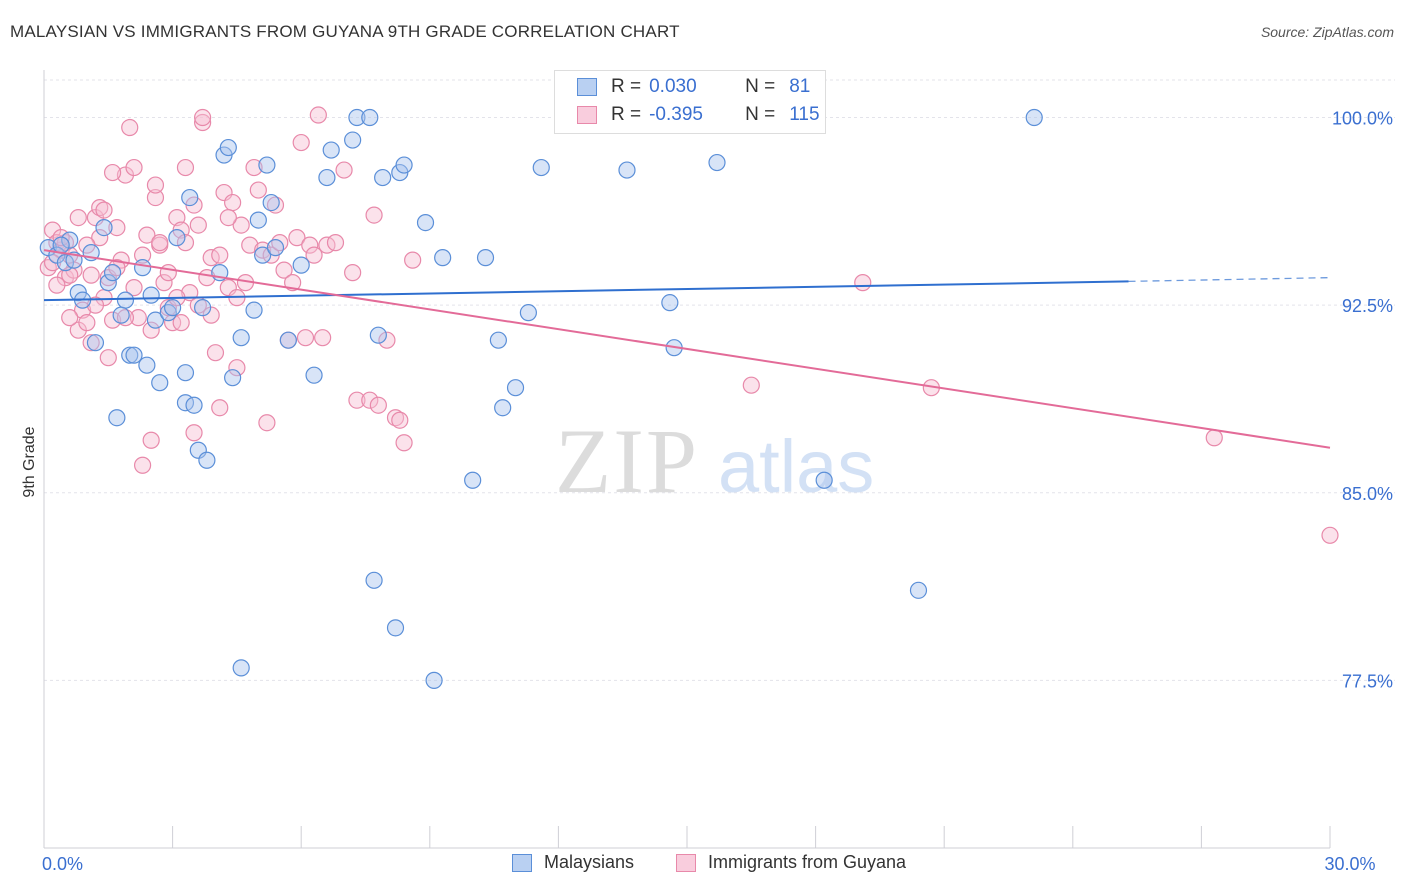 The height and width of the screenshot is (892, 1406). Describe the element at coordinates (1367, 306) in the screenshot. I see `y-tick-label: 92.5%` at that location.